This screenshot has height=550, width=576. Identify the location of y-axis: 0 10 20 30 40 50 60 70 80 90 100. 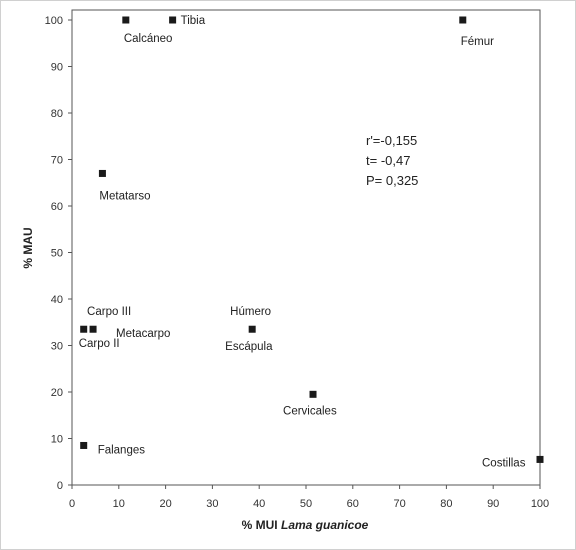
(58, 253).